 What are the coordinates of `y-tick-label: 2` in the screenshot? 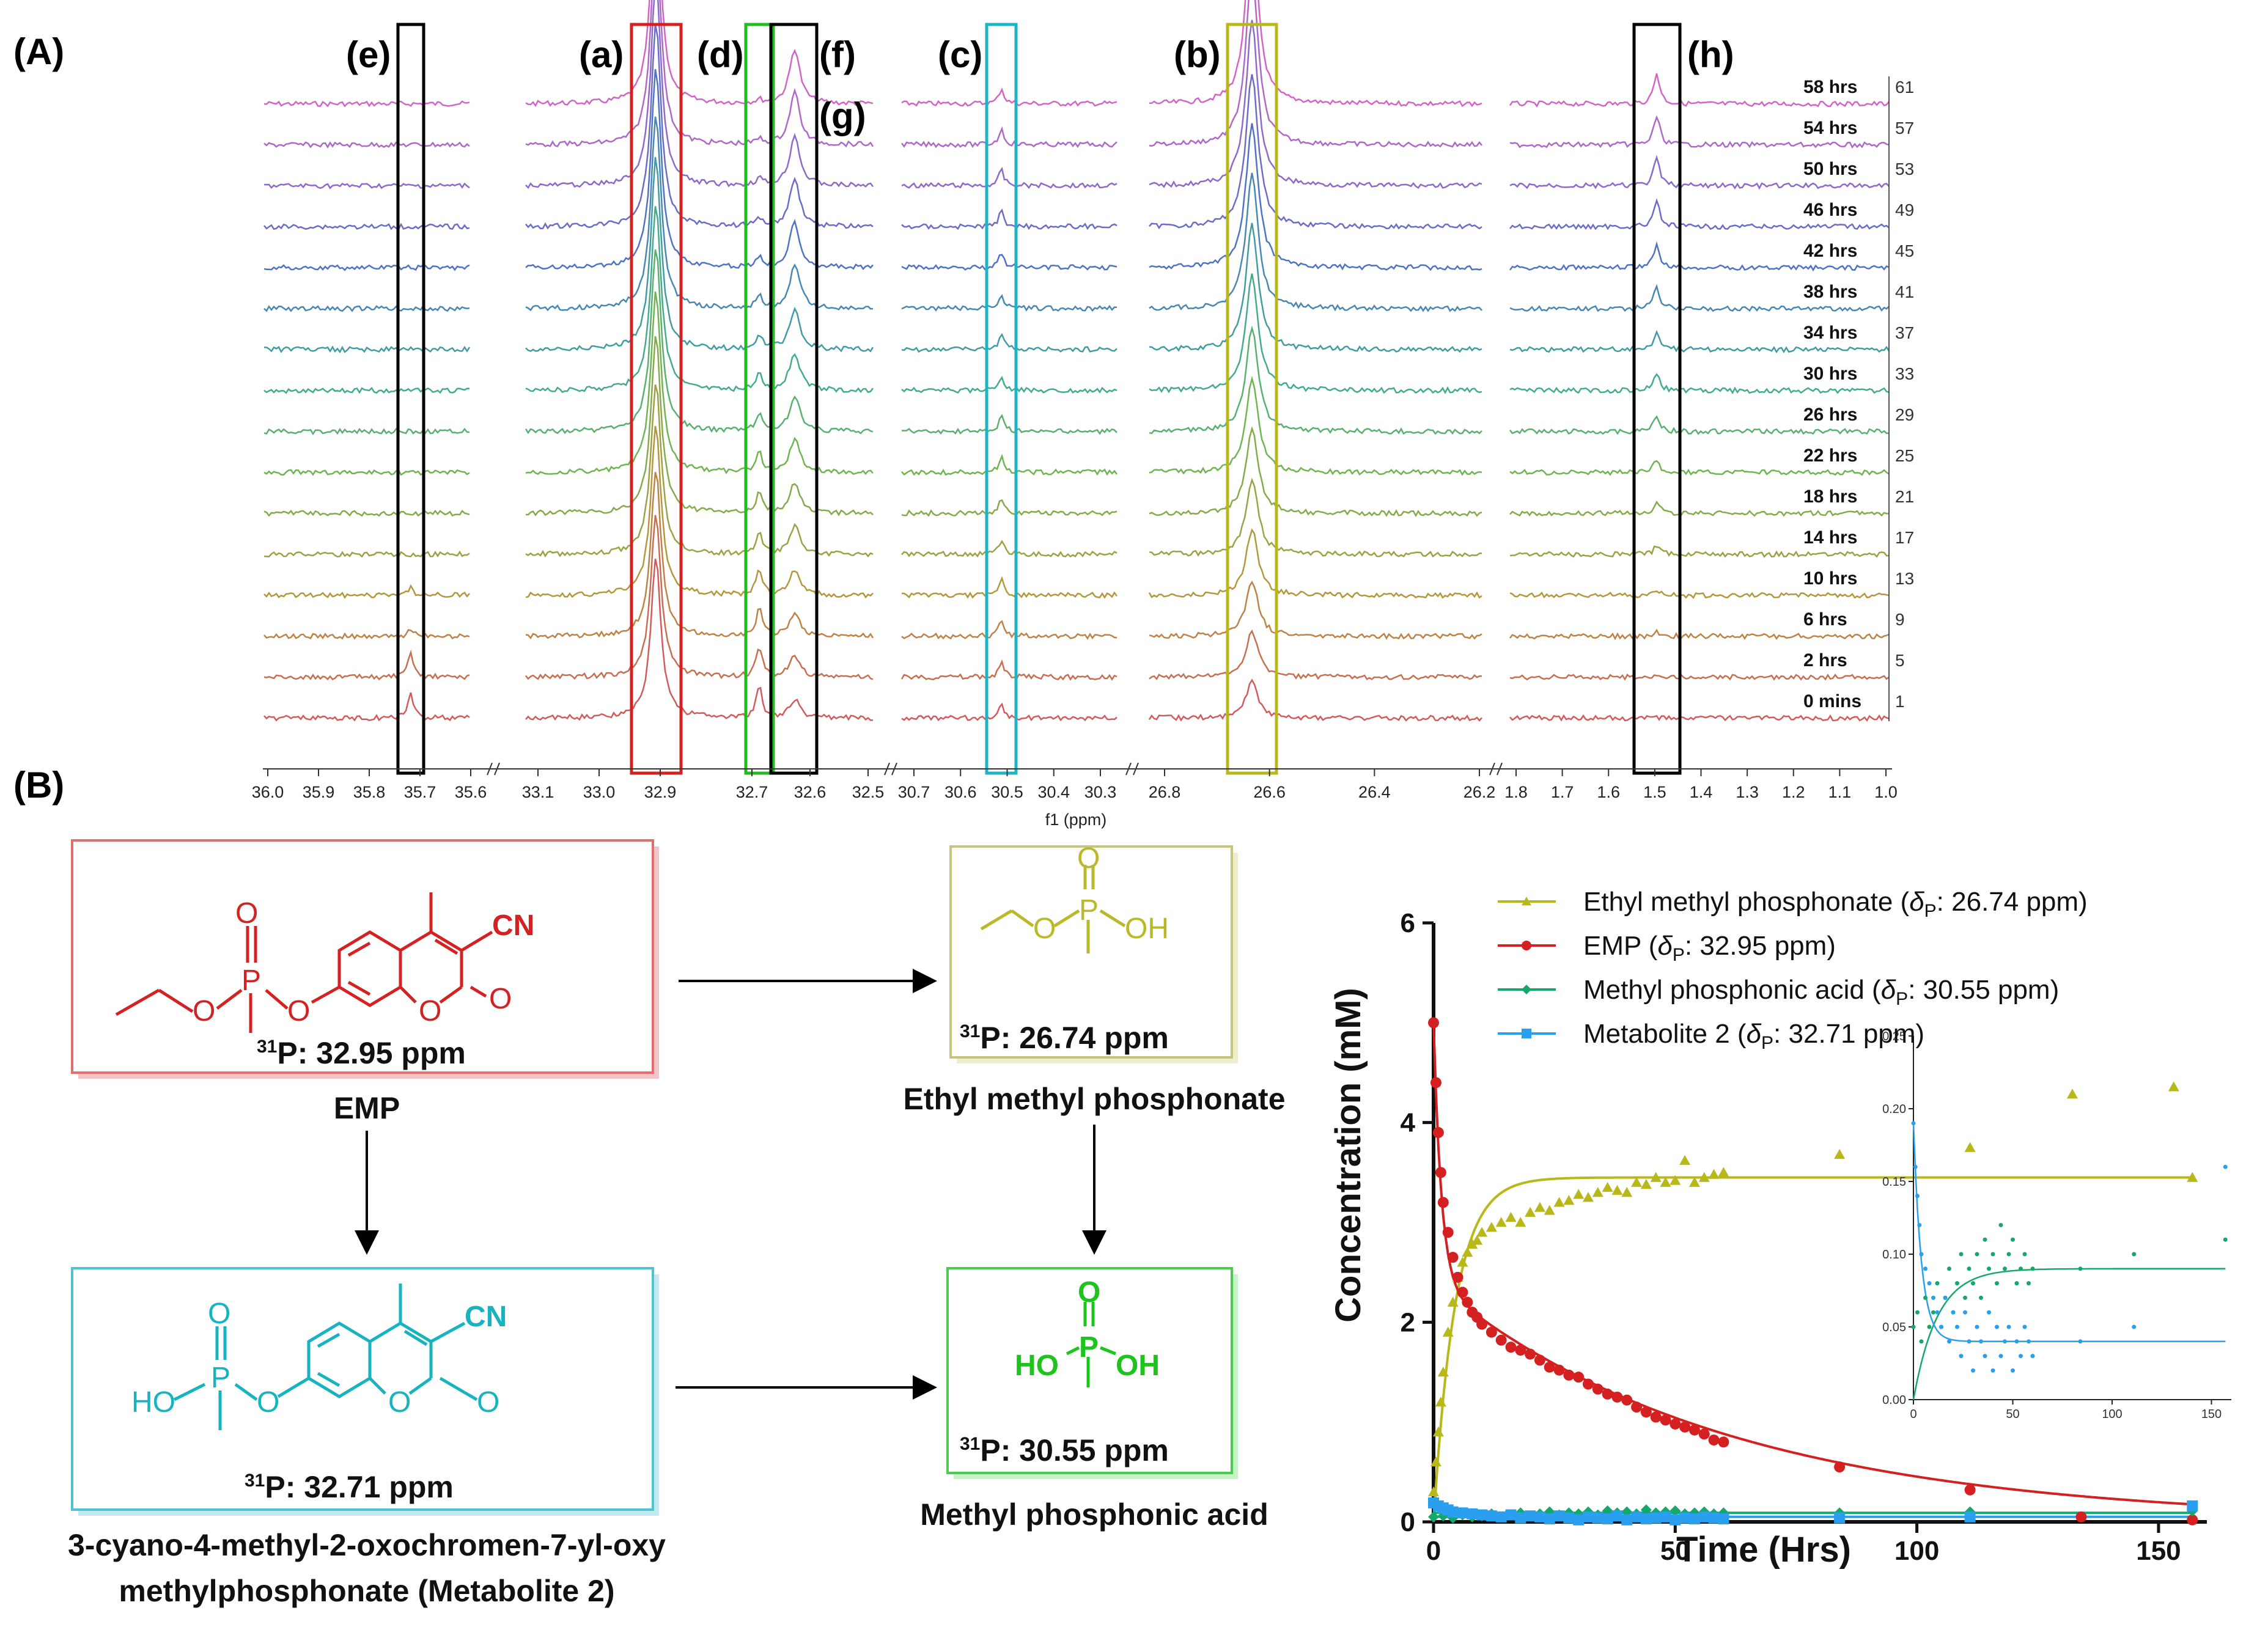 It's located at (1408, 1322).